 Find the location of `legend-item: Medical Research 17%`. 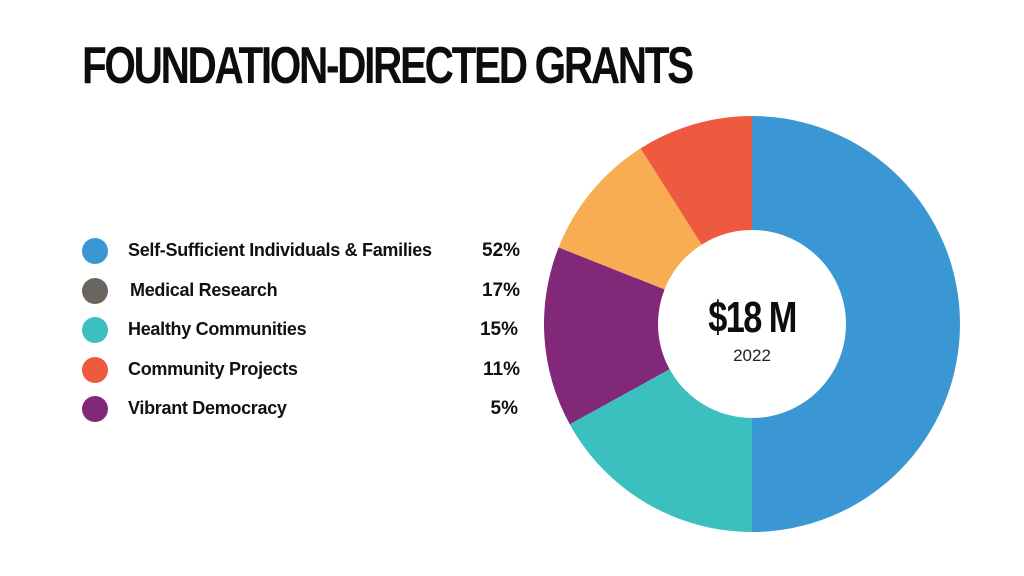

legend-item: Medical Research 17% is located at coordinates (307, 294).